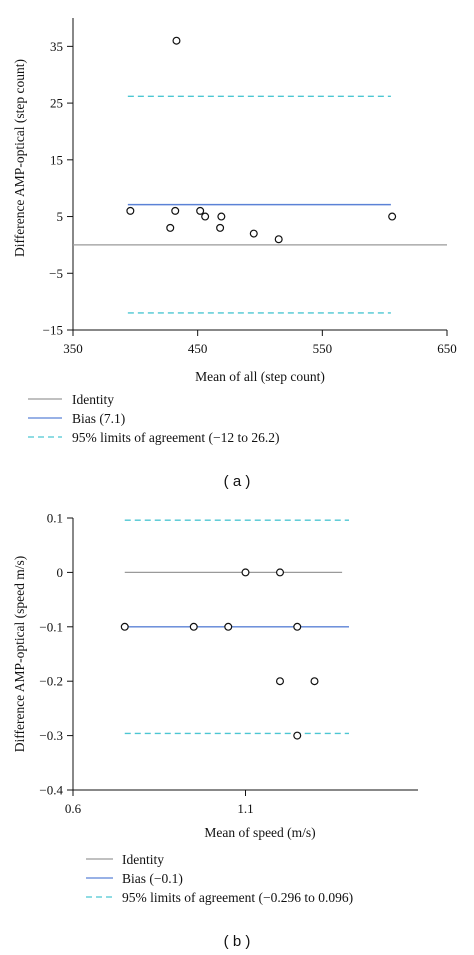 The image size is (474, 955). I want to click on panel-a-legend-bias-label: Bias (7.1), so click(98, 418).